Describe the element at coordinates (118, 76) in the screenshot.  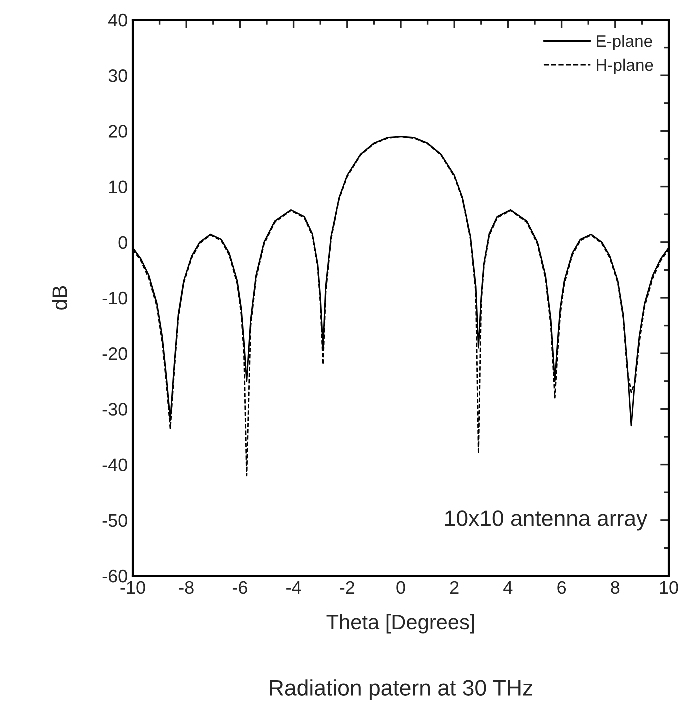
I see `y-tick-label: 30` at that location.